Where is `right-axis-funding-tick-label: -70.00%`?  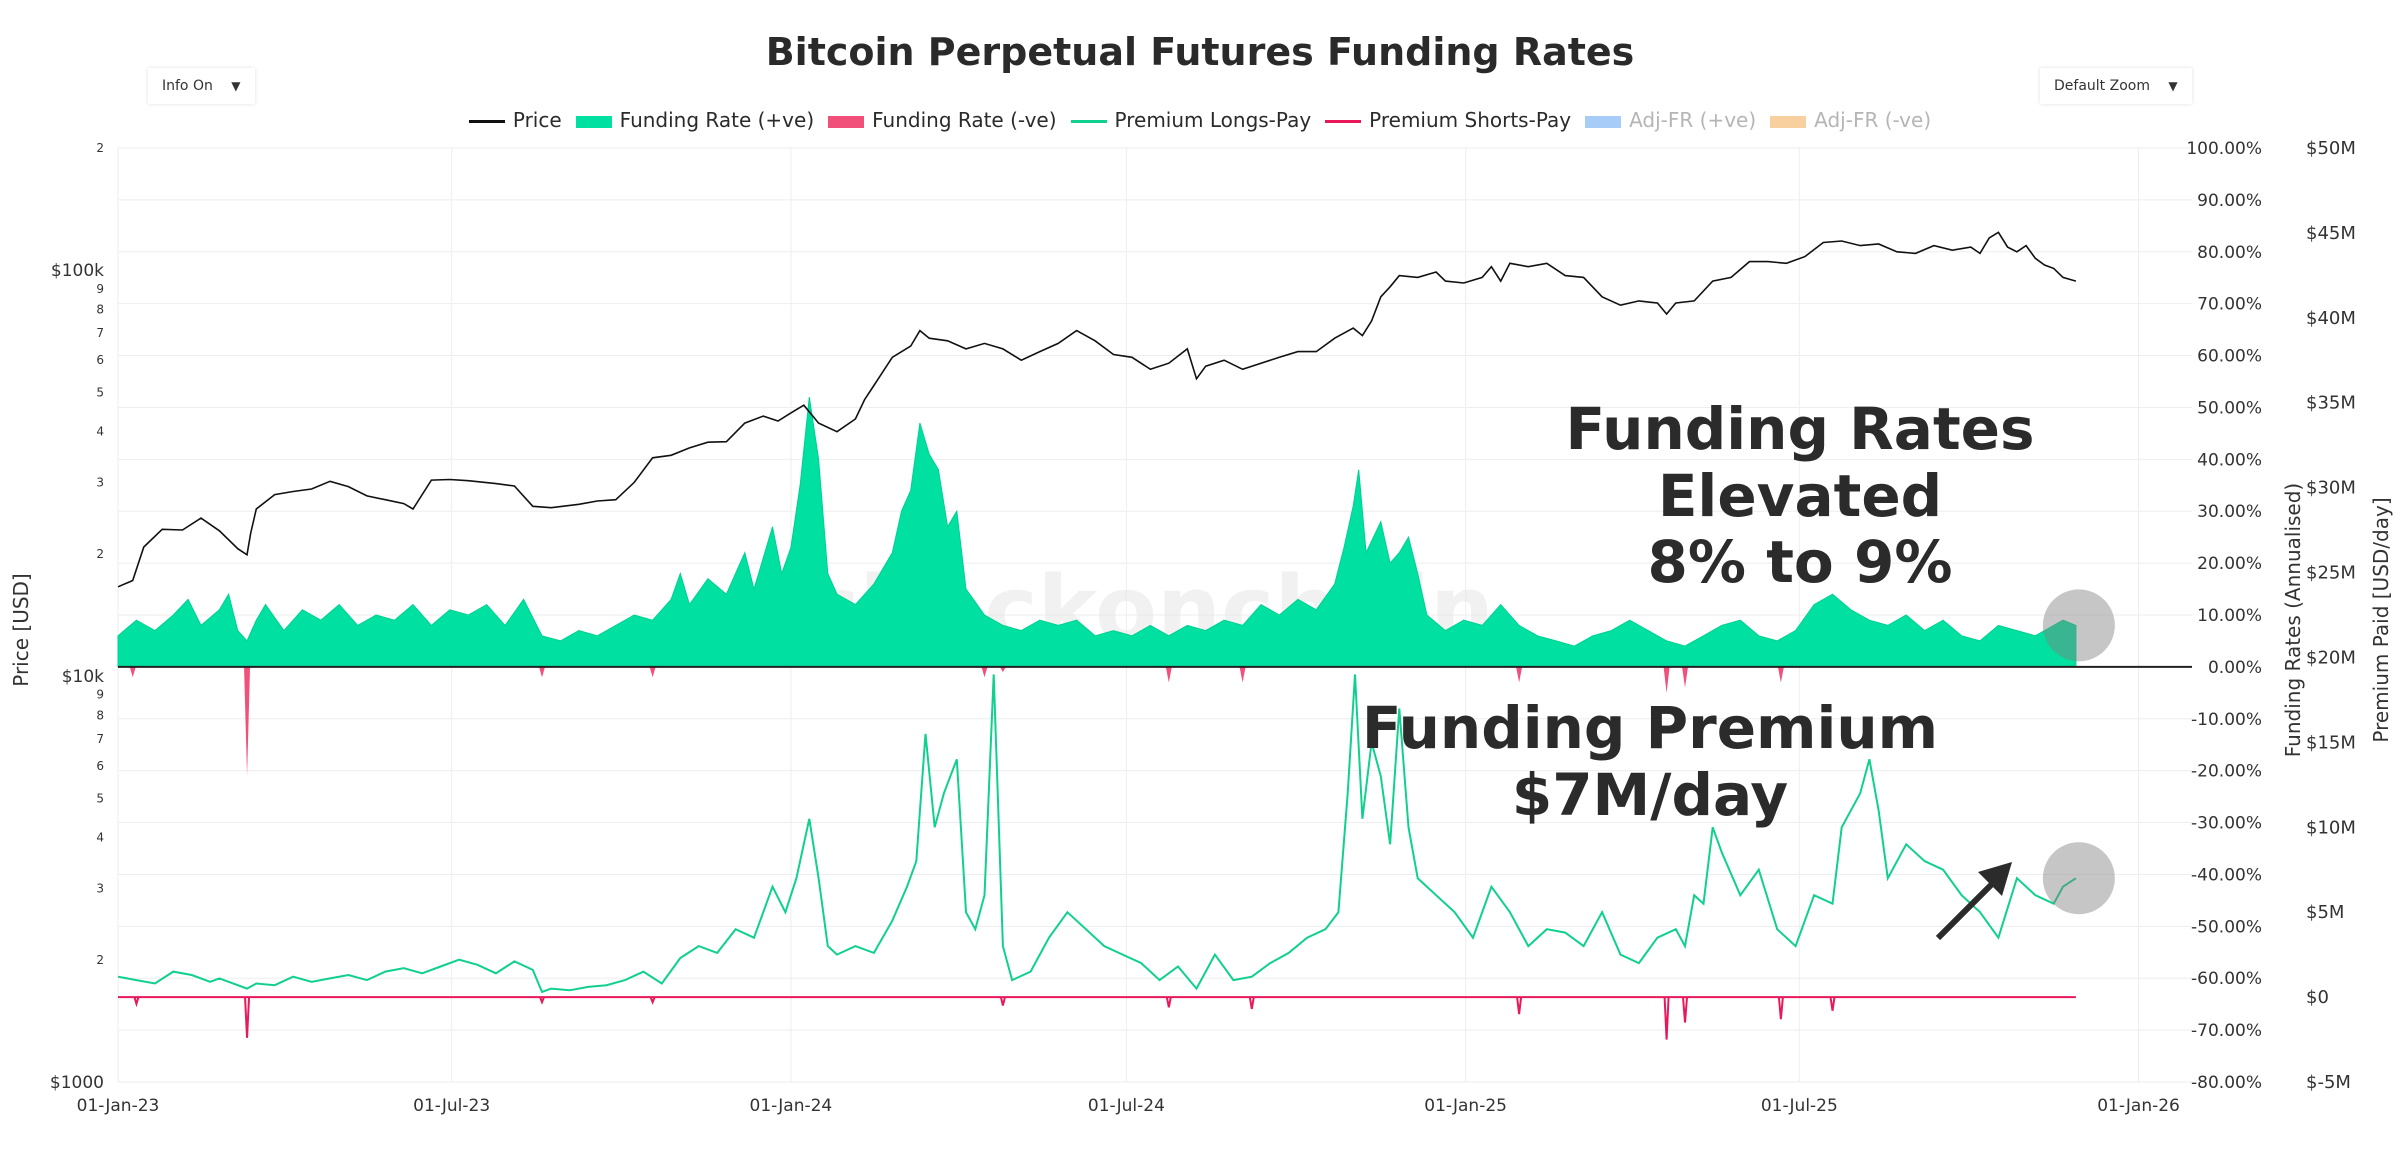
right-axis-funding-tick-label: -70.00% is located at coordinates (2226, 1031).